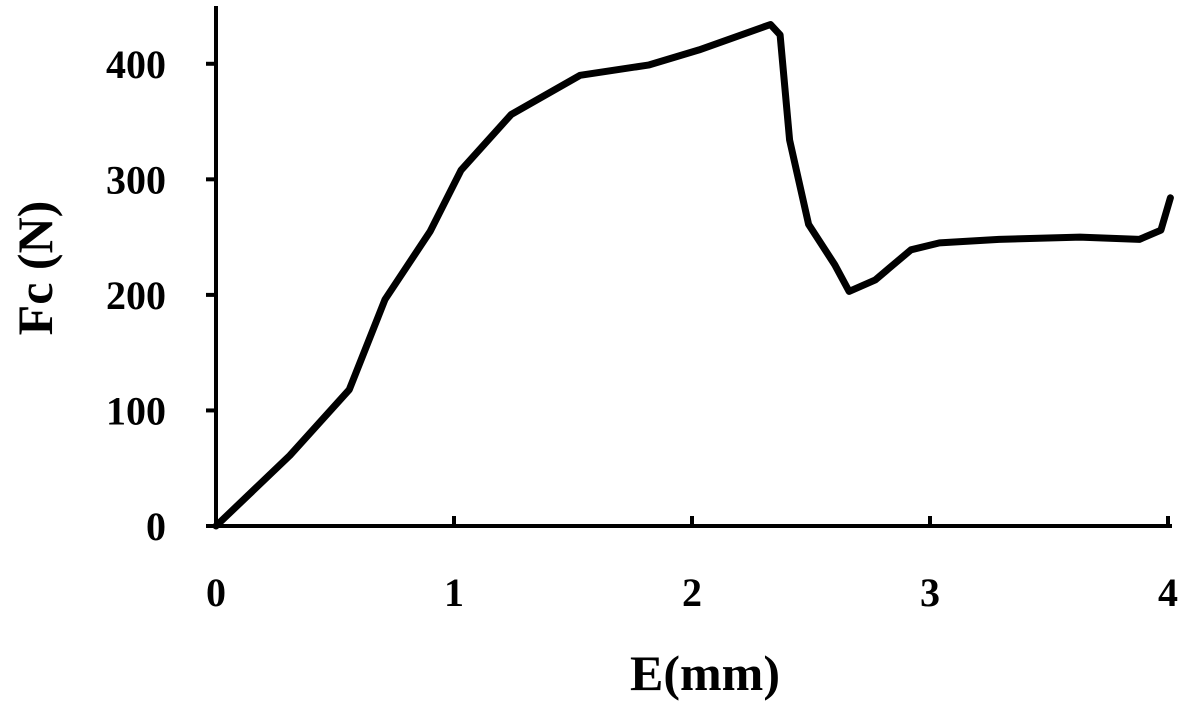 This screenshot has height=709, width=1200. I want to click on y-tick-label: 0, so click(156, 526).